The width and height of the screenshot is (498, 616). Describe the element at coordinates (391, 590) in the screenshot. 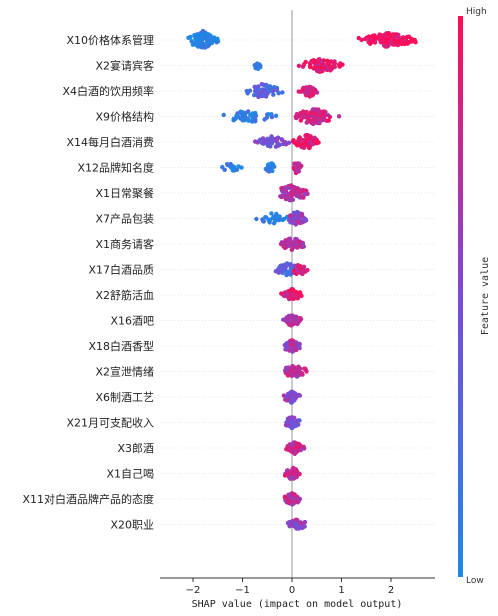

I see `x-tick-label: 2` at that location.